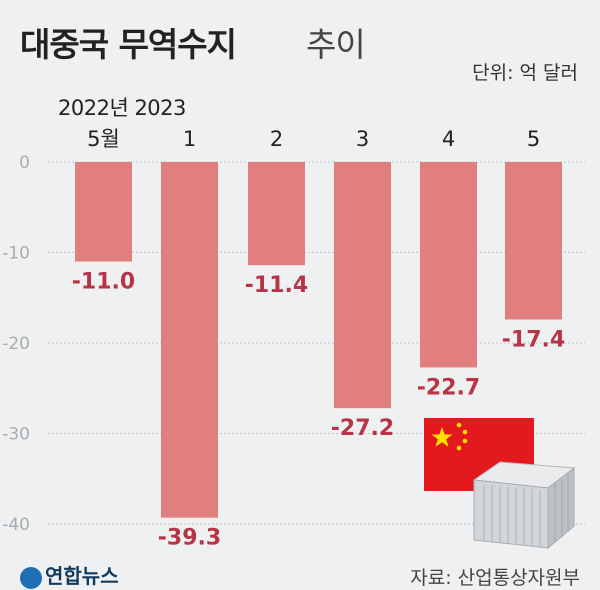  Describe the element at coordinates (362, 139) in the screenshot. I see `x-tick-label: 3` at that location.